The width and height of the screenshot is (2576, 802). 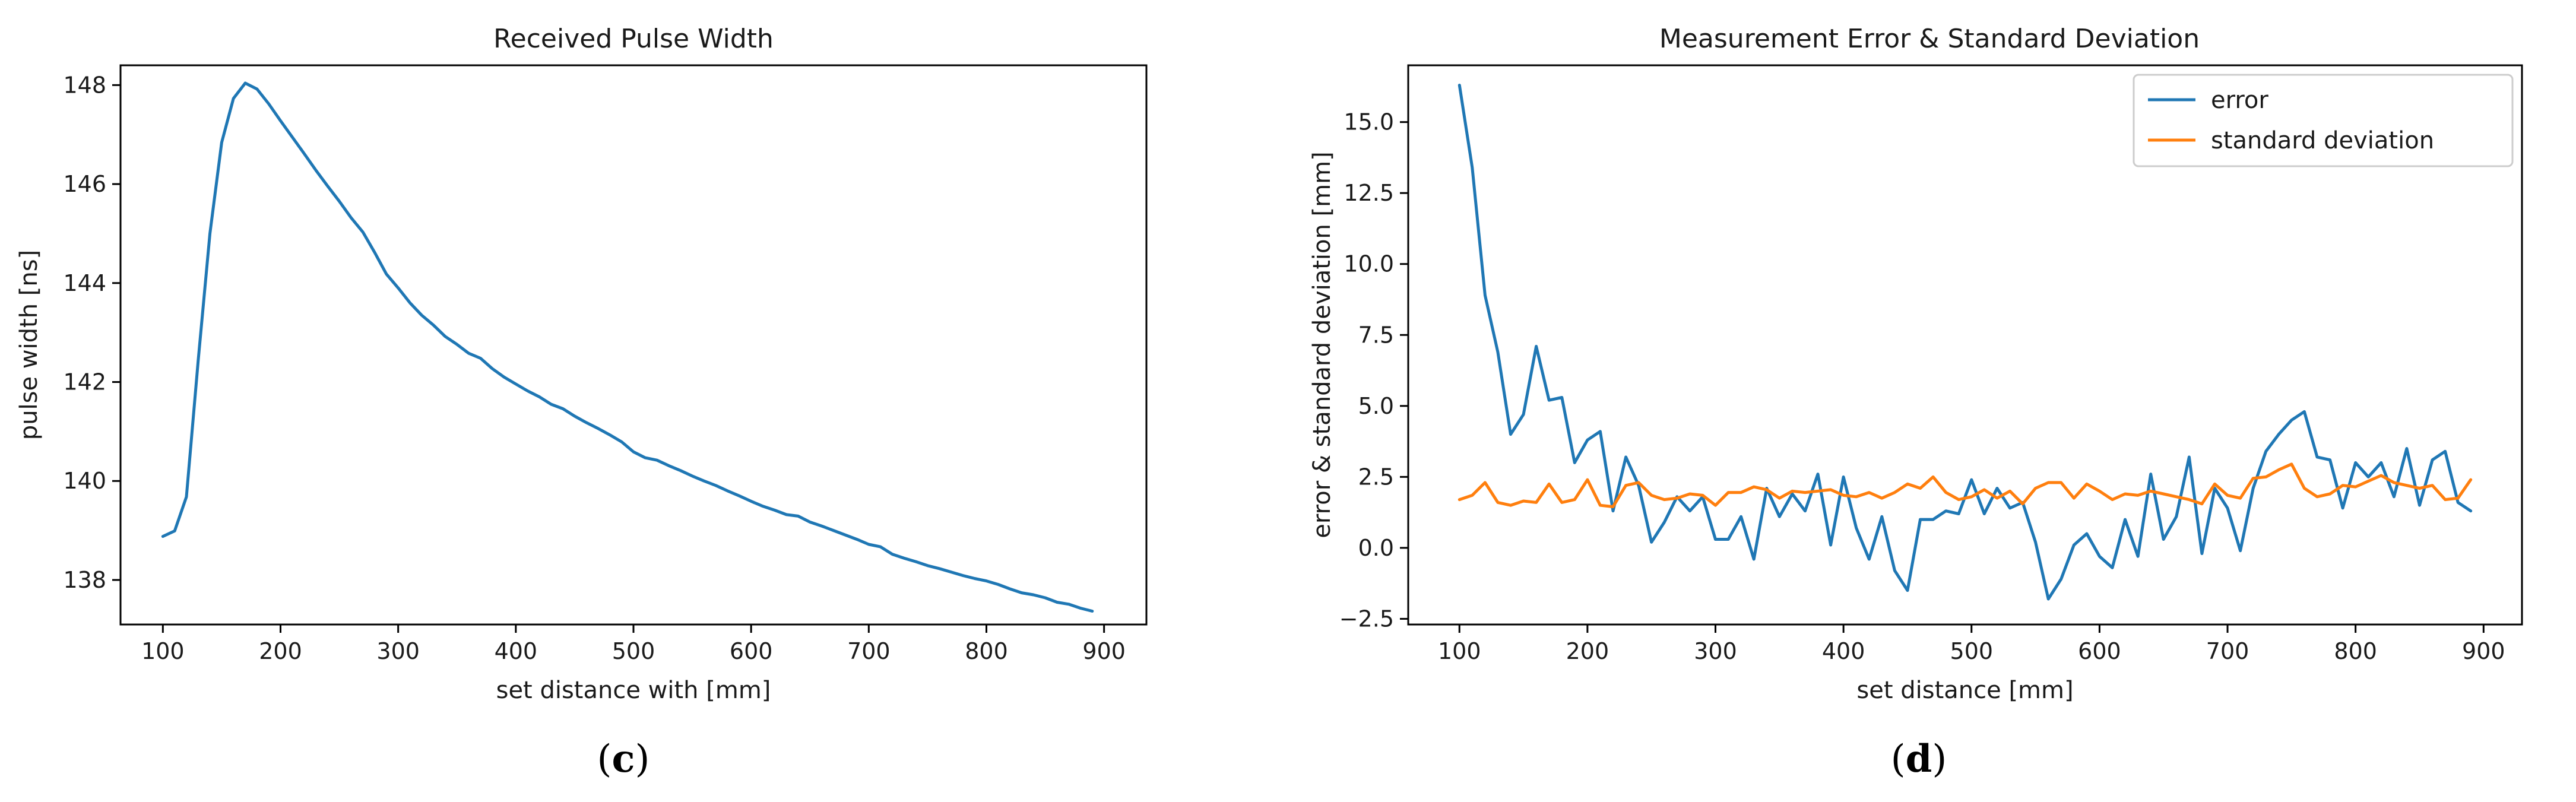 I want to click on y-axis-label: pulse width [ns], so click(x=29, y=345).